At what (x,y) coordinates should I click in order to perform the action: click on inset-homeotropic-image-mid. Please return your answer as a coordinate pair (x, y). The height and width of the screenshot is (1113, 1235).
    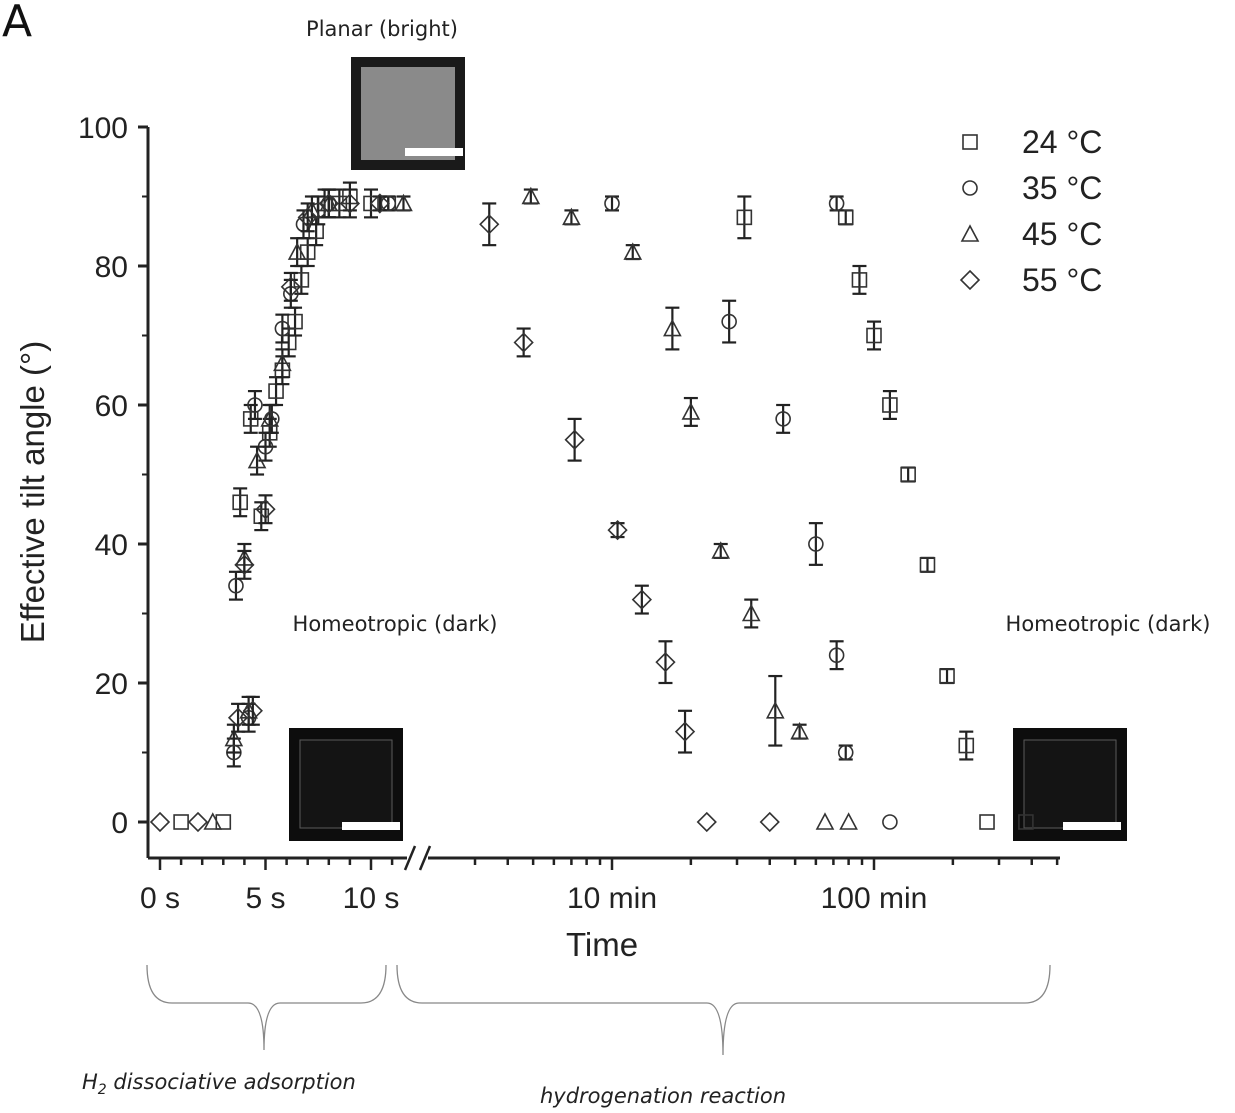
    Looking at the image, I should click on (346, 784).